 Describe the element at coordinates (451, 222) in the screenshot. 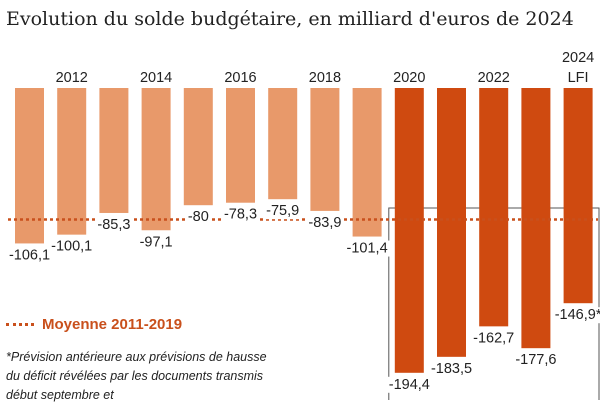

I see `bar-2021` at that location.